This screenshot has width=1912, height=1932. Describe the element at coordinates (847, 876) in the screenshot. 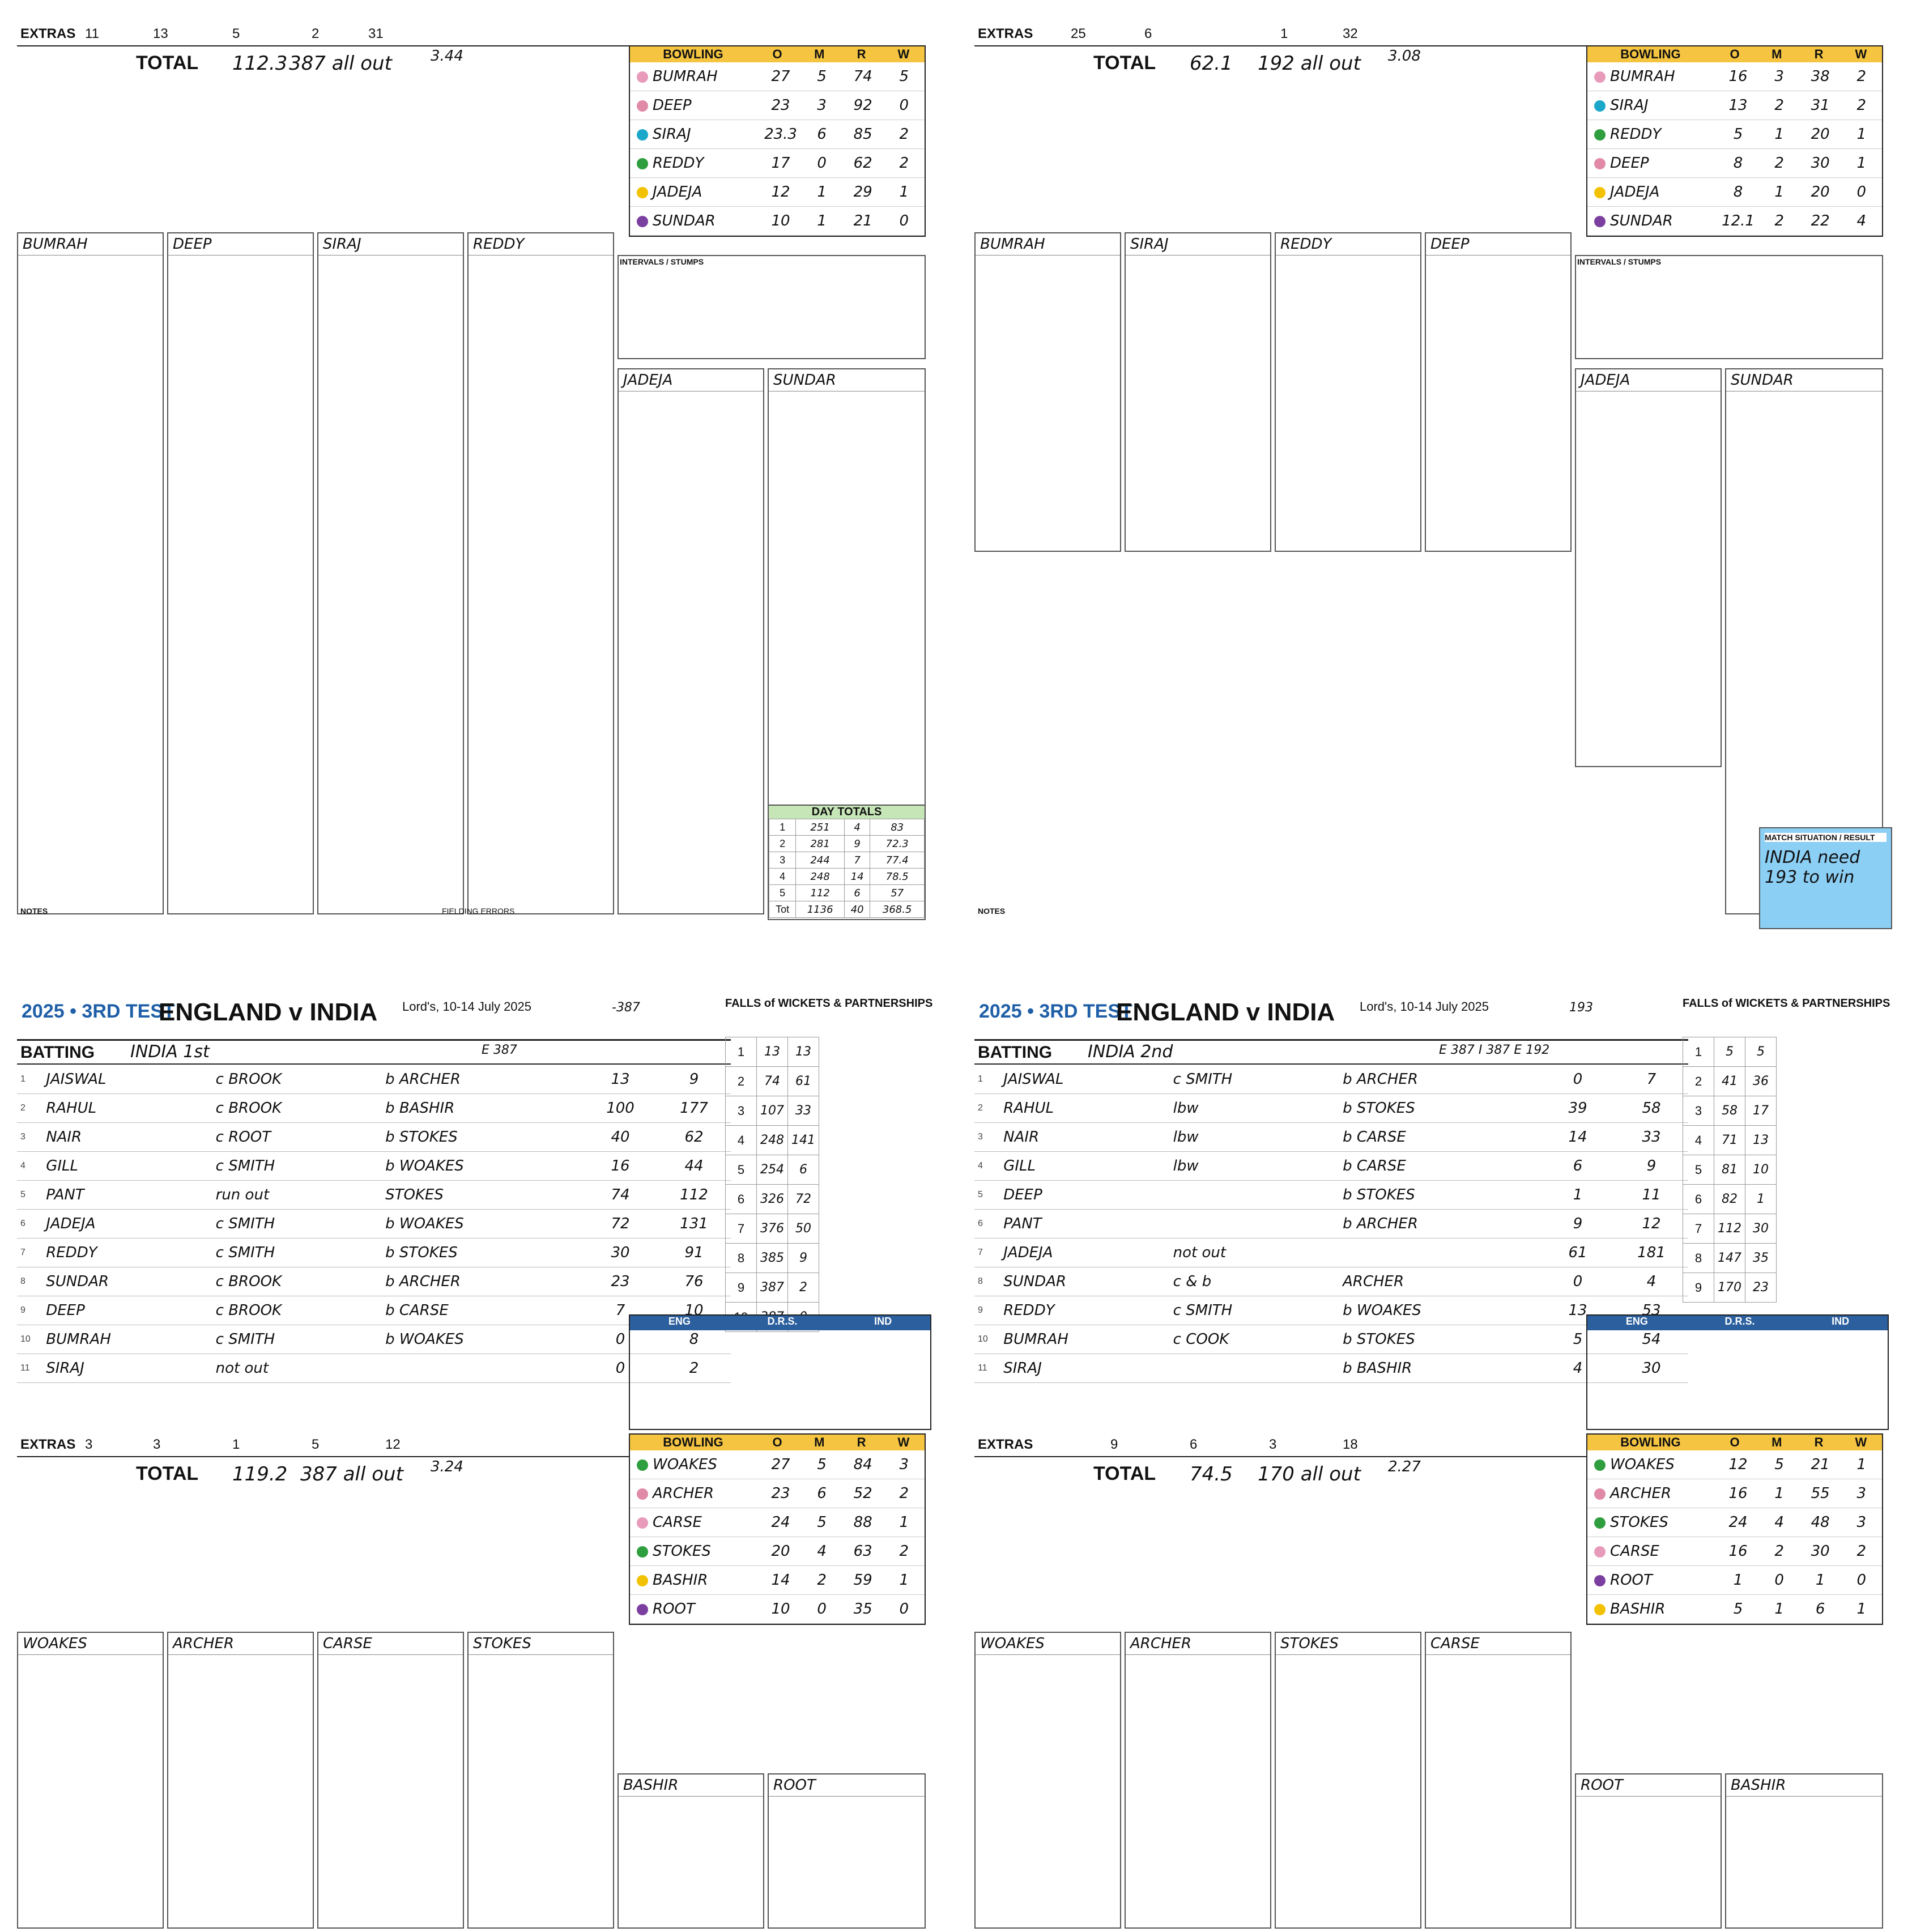

I see `day-total-row: 4 248 14 78.5` at that location.